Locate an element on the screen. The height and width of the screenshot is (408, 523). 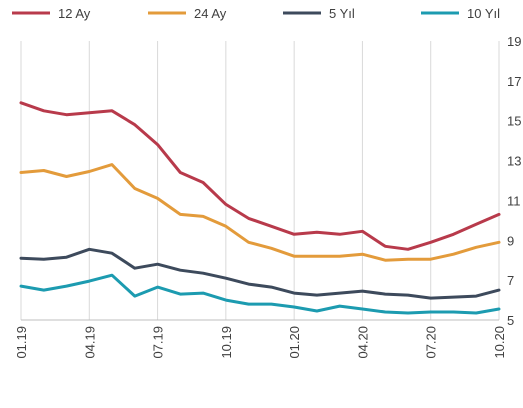
x-tick-label: 04.20 is located at coordinates (362, 342).